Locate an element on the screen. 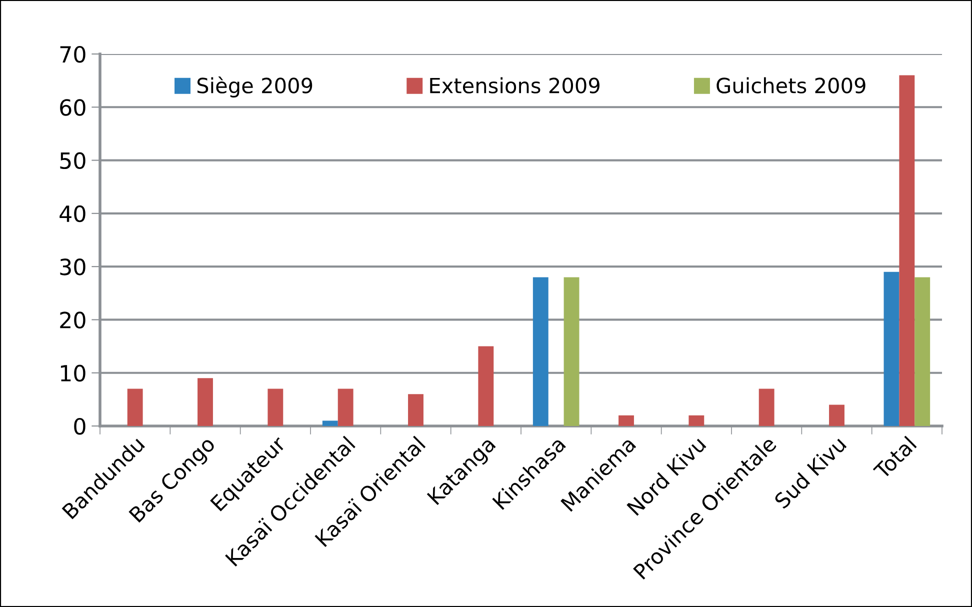  y-tick-label: 70 is located at coordinates (73, 54).